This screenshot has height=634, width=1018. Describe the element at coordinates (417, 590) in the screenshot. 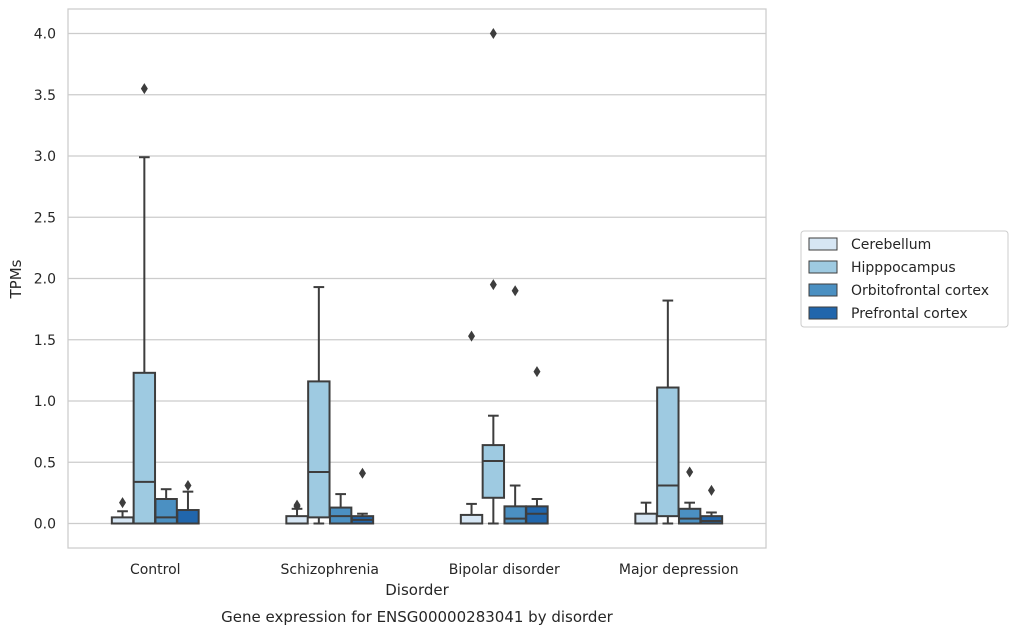

I see `x-axis-title: Disorder` at that location.